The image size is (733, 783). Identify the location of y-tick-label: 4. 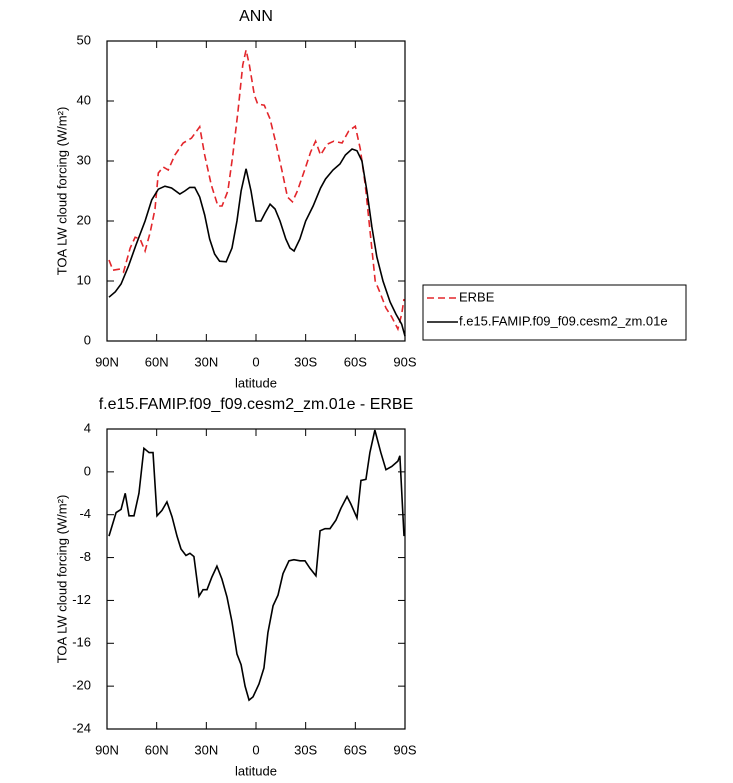
(87, 427).